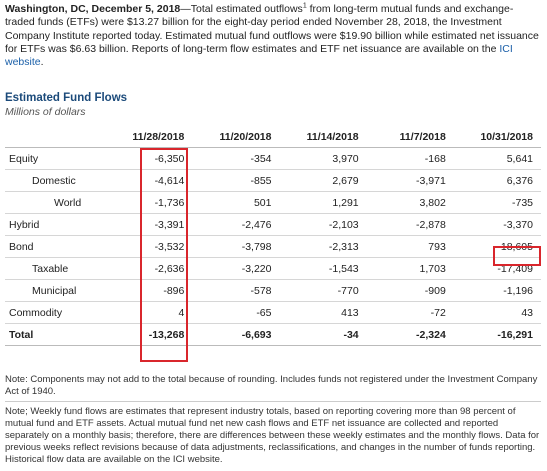 Image resolution: width=547 pixels, height=471 pixels. Describe the element at coordinates (323, 246) in the screenshot. I see `table-cell: -2,313` at that location.